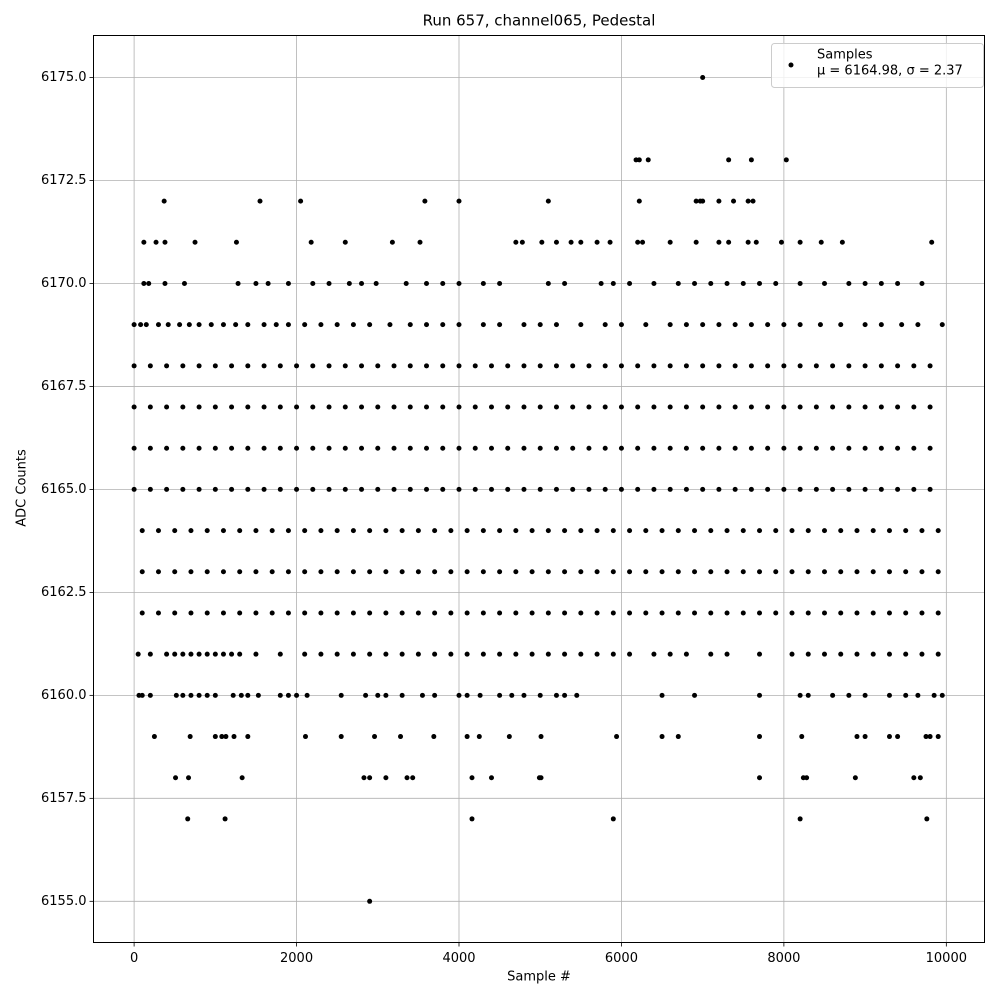  Describe the element at coordinates (64, 77) in the screenshot. I see `y-tick-label: 6175.0` at that location.